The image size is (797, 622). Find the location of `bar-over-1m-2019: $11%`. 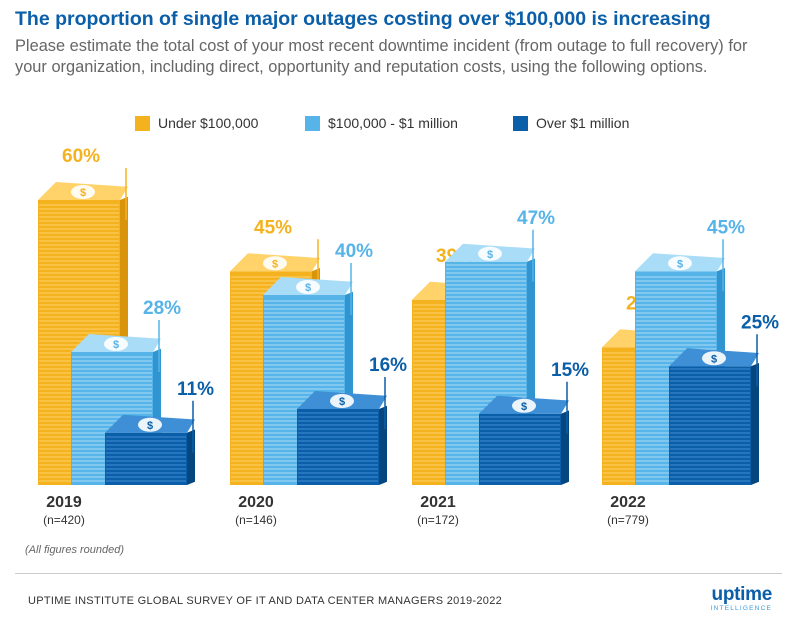

bar-over-1m-2019: $11% is located at coordinates (159, 432).